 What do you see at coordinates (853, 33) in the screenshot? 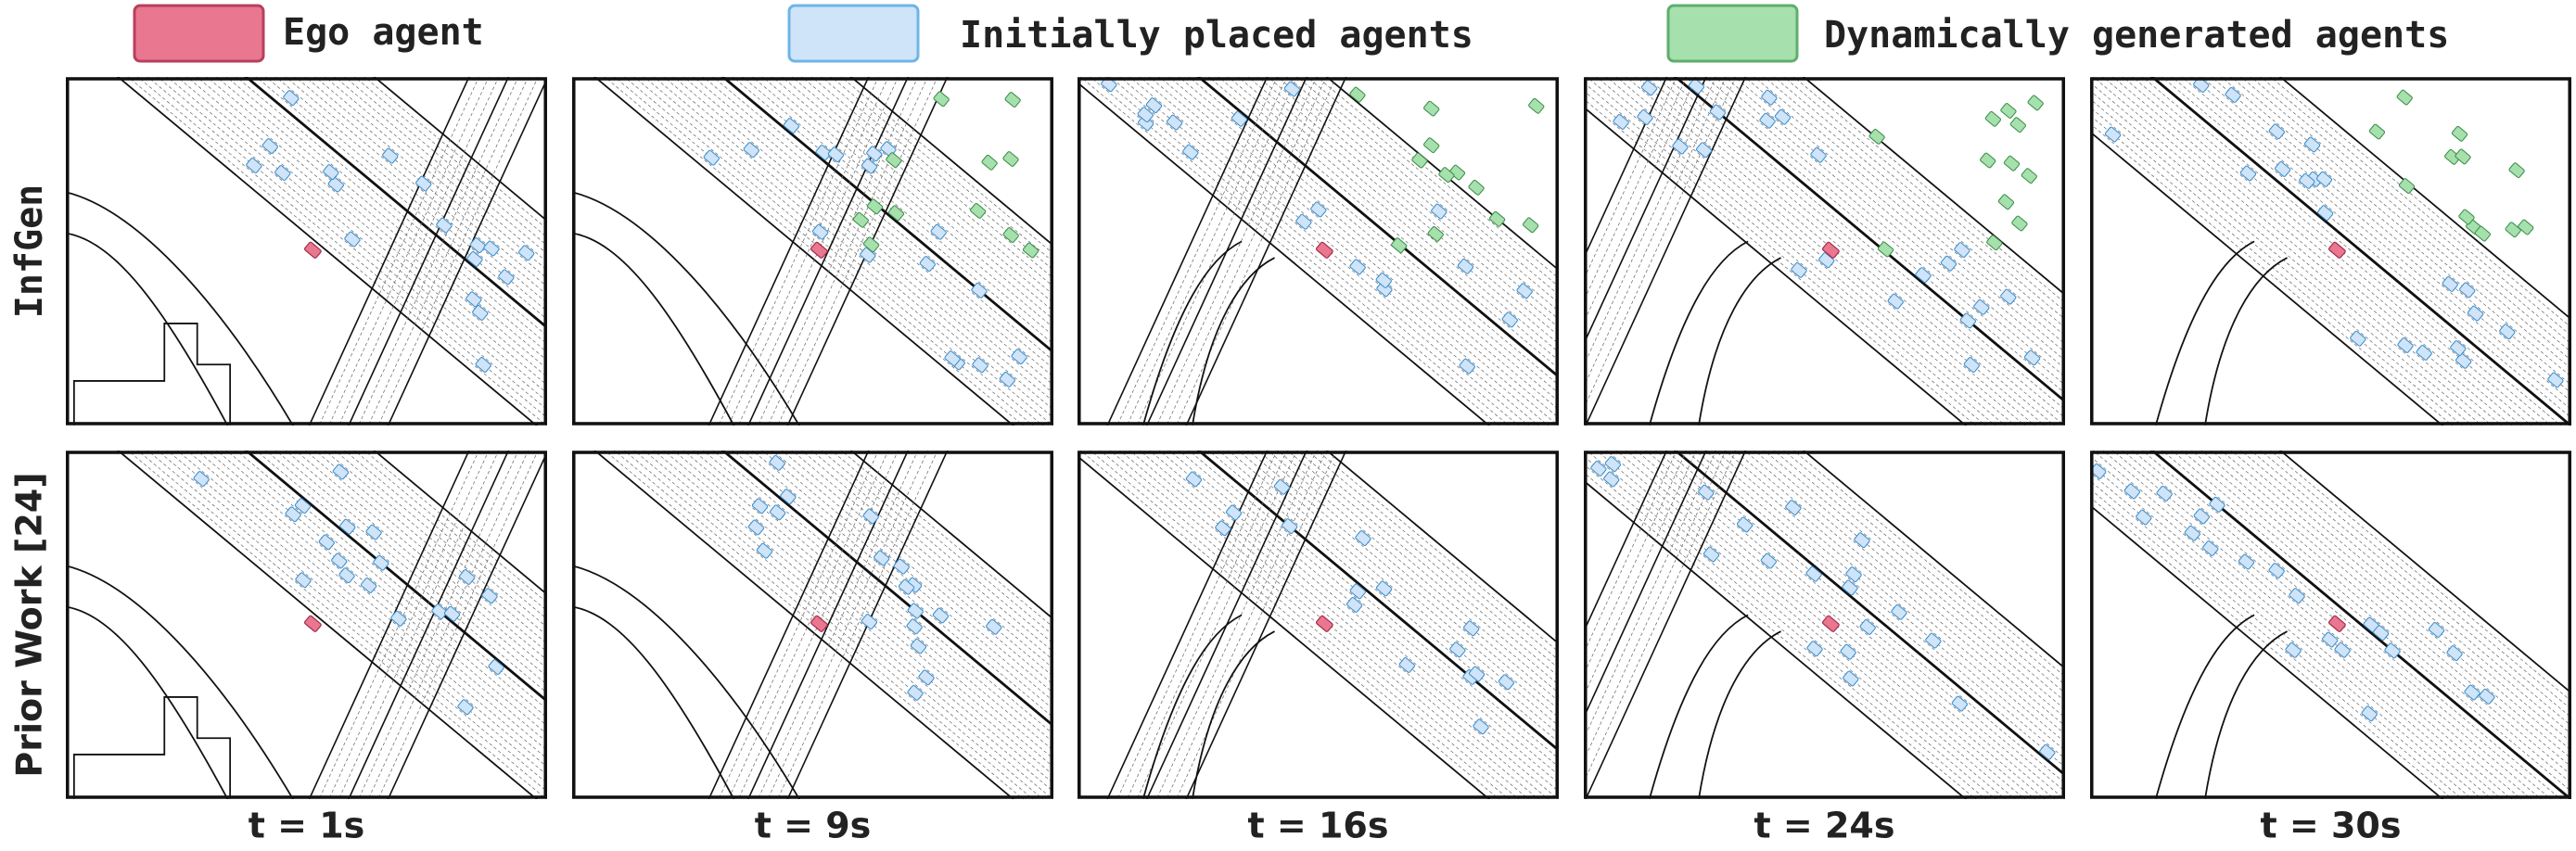
I see `legend-swatch-initial` at bounding box center [853, 33].